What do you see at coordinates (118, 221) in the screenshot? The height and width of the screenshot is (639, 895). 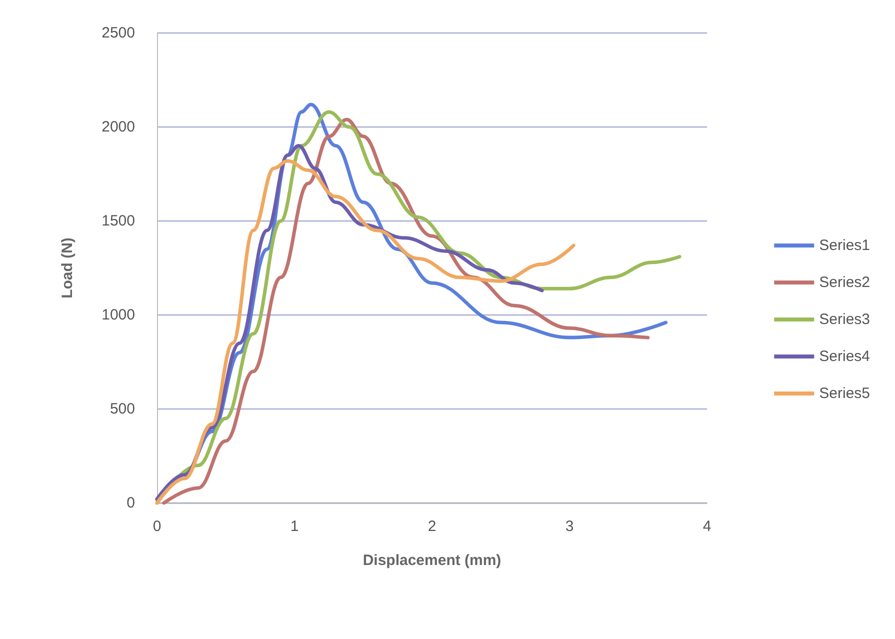 I see `y-tick-label: 1500` at bounding box center [118, 221].